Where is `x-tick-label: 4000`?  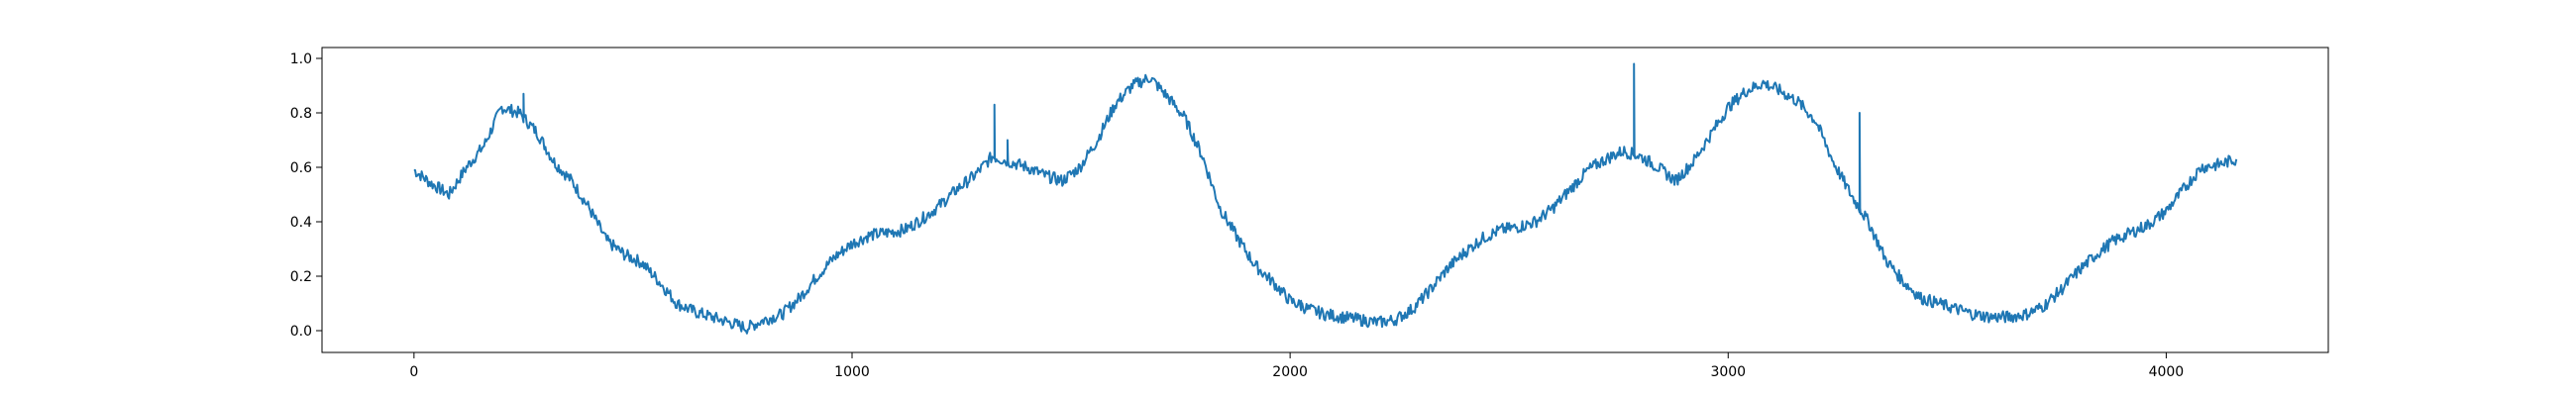 x-tick-label: 4000 is located at coordinates (2167, 372).